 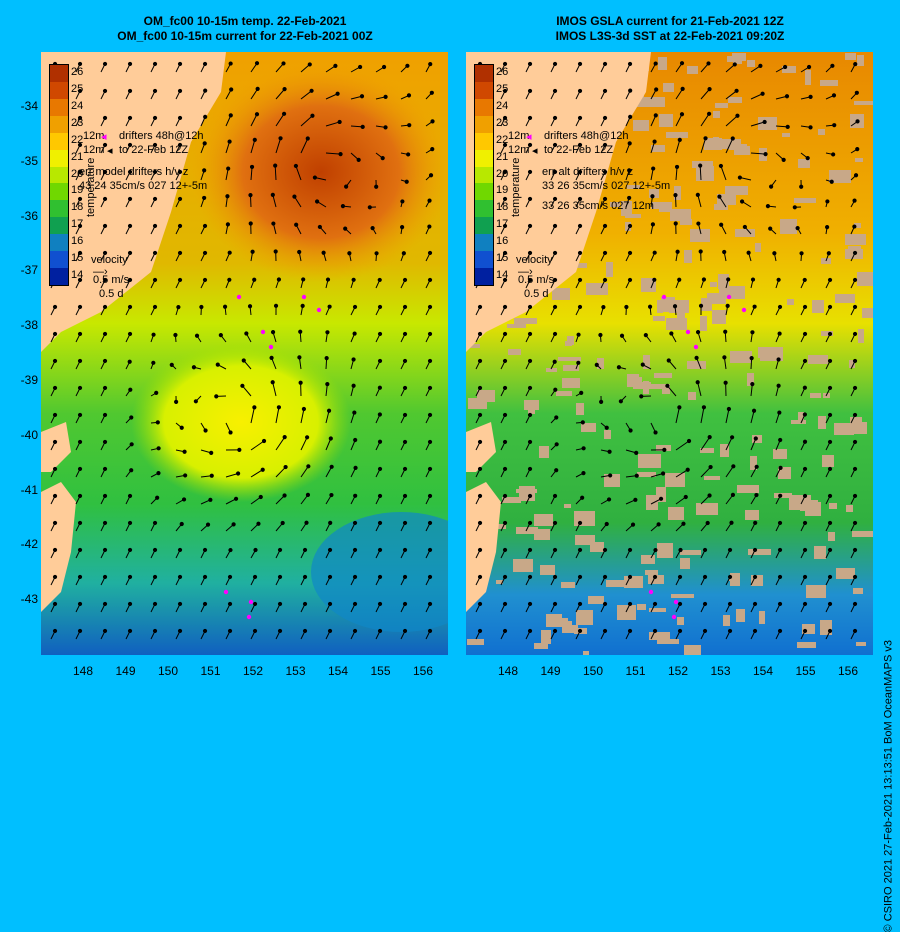 I want to click on left-error-stats-line1: err model drifters h/v z, so click(x=133, y=172).